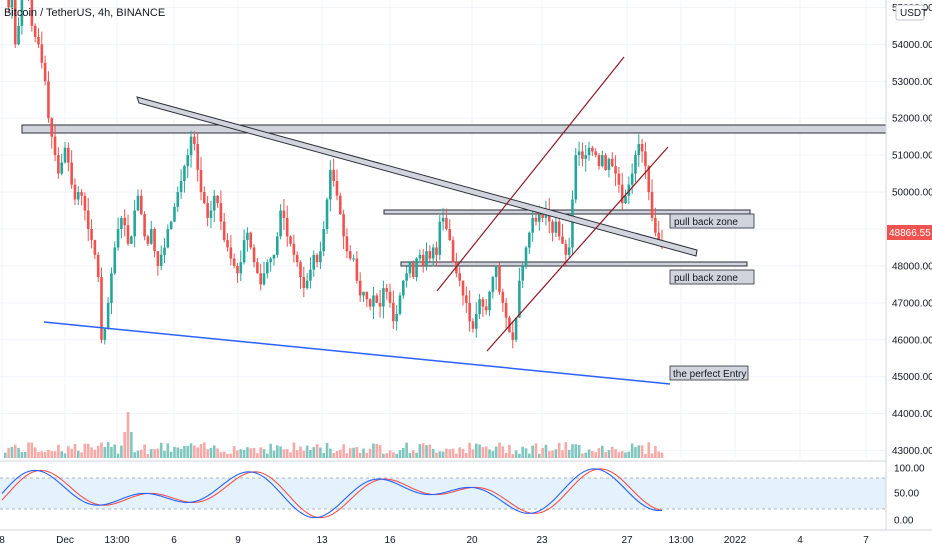 The image size is (932, 550). What do you see at coordinates (577, 249) in the screenshot?
I see `rising-channel-lower-line` at bounding box center [577, 249].